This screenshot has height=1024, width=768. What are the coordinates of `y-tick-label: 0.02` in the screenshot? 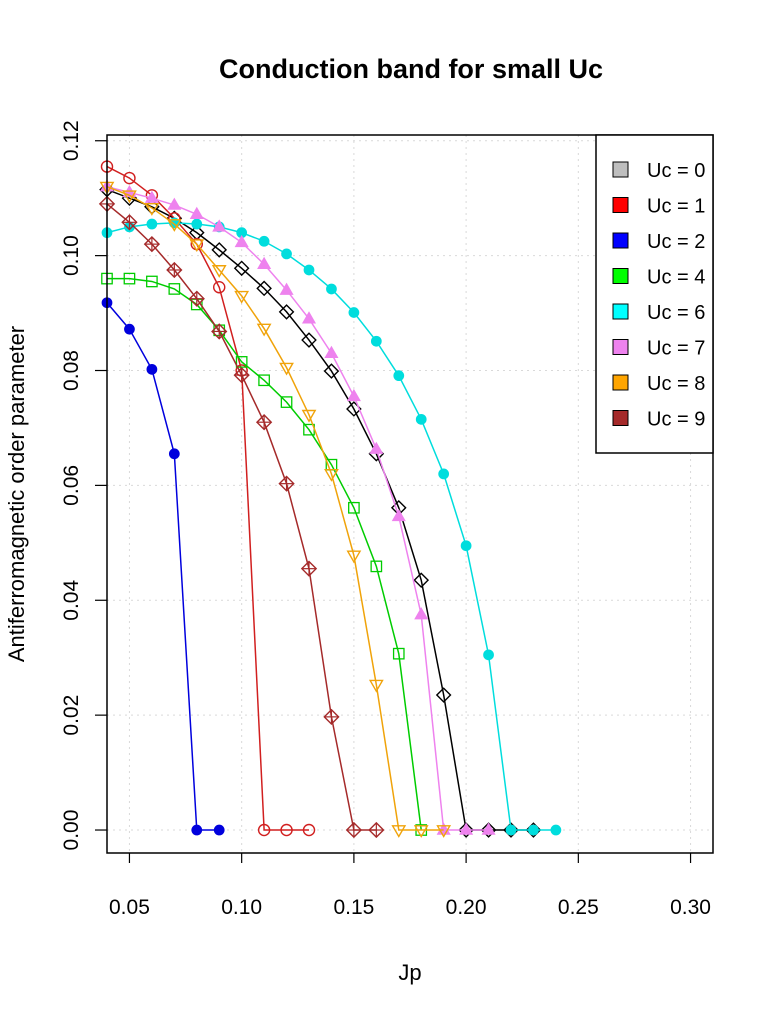 It's located at (71, 715).